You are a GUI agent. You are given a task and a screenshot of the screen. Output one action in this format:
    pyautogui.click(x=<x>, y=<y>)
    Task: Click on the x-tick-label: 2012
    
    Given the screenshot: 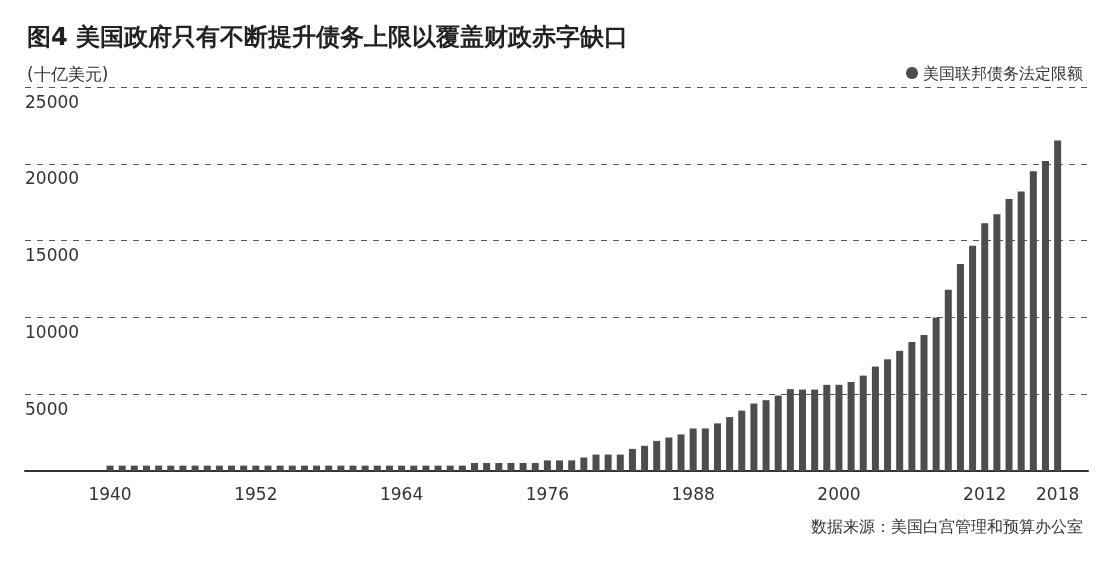 What is the action you would take?
    pyautogui.click(x=985, y=493)
    